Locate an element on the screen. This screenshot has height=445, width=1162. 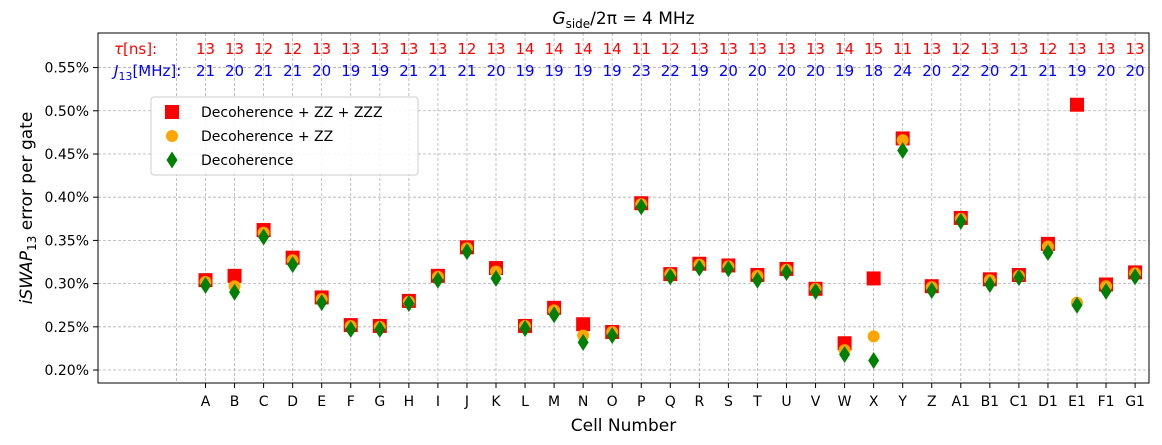
chart-title-text: Gside/2π = 4 MHz is located at coordinates (623, 20).